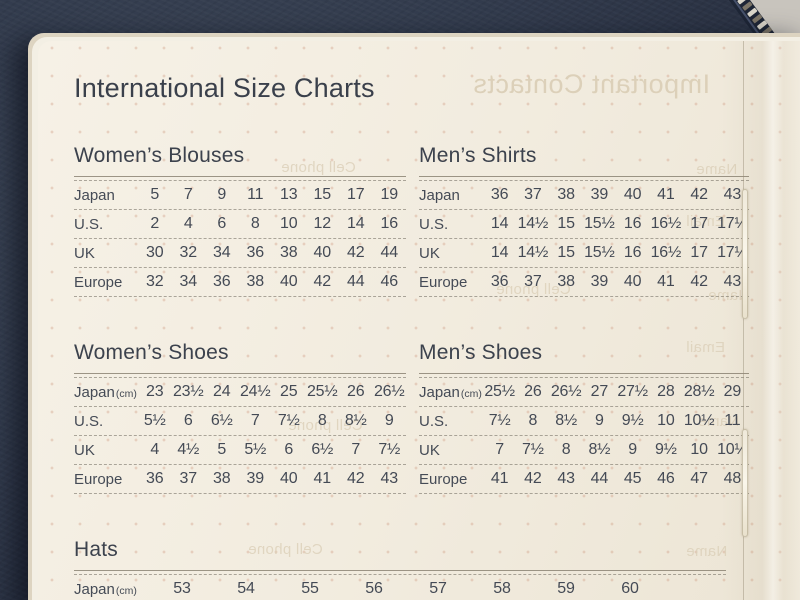 The image size is (800, 600). What do you see at coordinates (439, 195) in the screenshot?
I see `row-label: Japan` at bounding box center [439, 195].